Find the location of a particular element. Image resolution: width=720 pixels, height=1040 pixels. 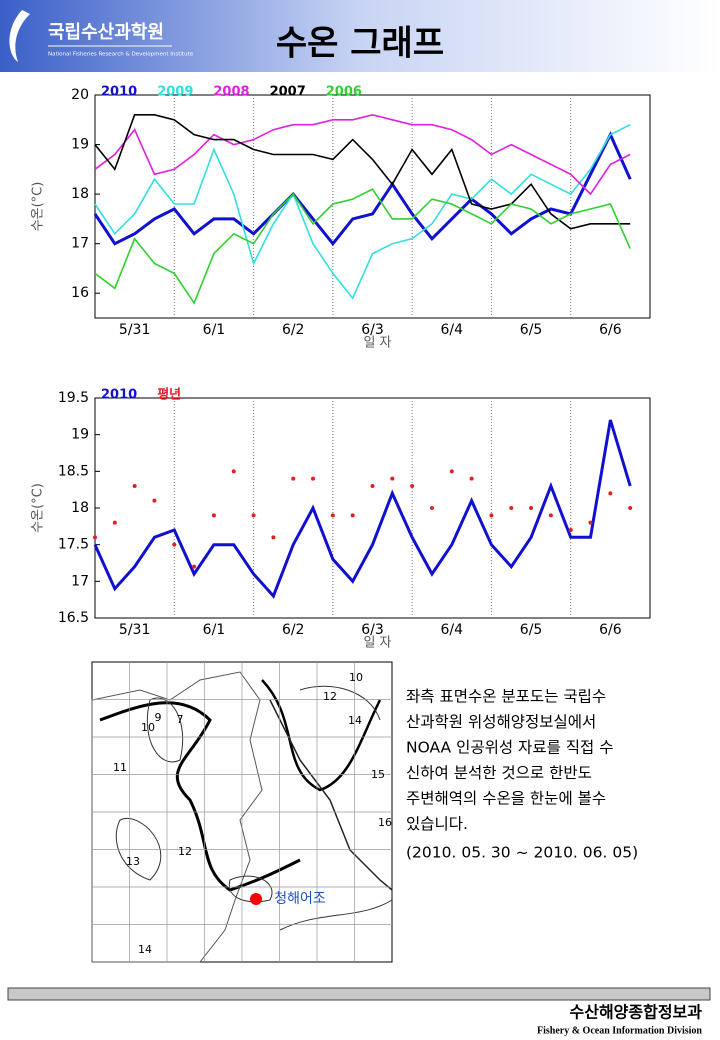

y-tick-label: 19.5 is located at coordinates (73, 398).